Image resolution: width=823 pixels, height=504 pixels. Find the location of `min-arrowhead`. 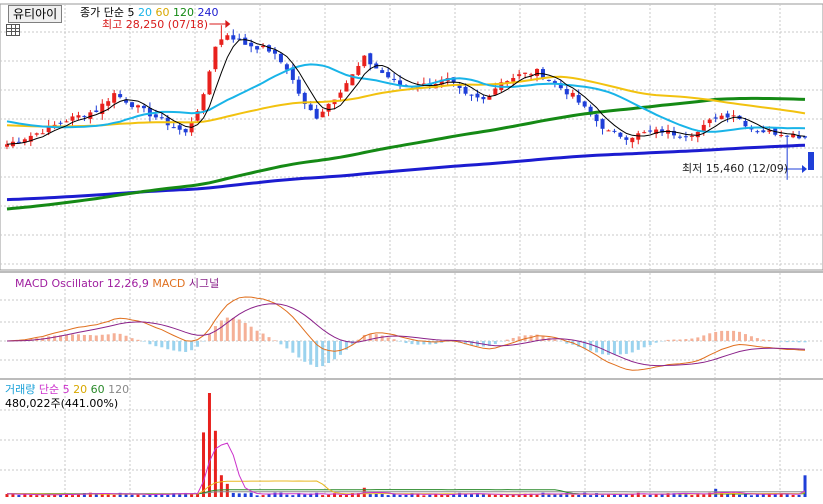

min-arrowhead is located at coordinates (804, 169).